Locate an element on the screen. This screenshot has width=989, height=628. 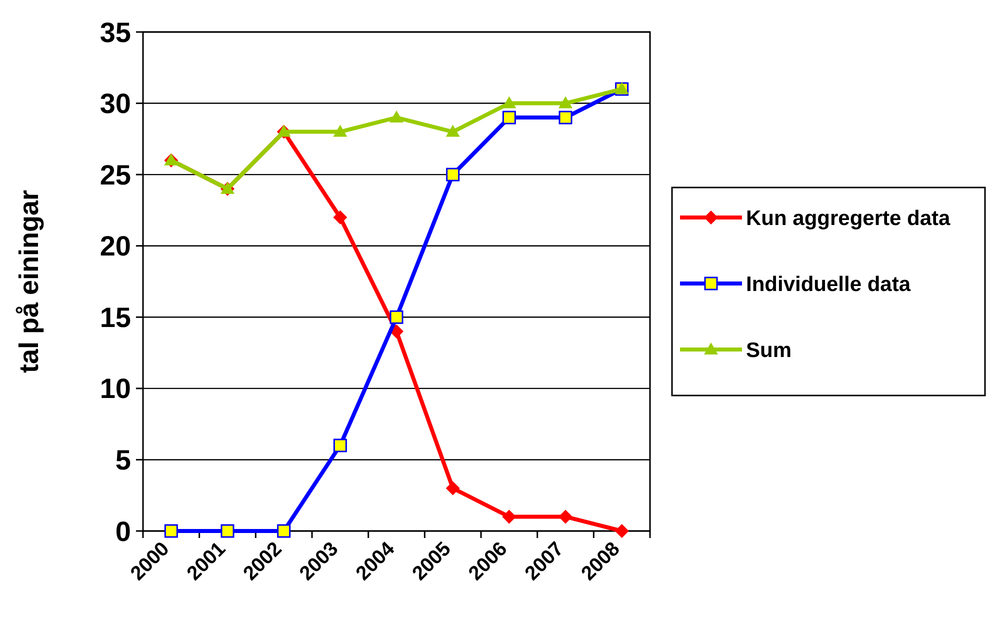
legend-label: Kun aggregerte data is located at coordinates (848, 218).